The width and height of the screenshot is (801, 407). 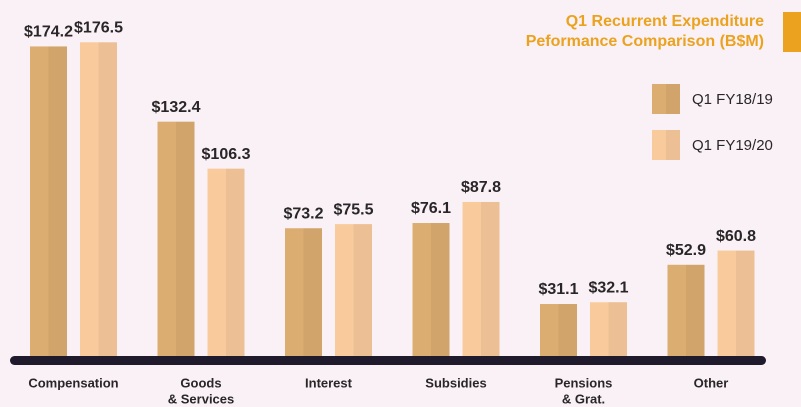 I want to click on axis-line, so click(x=388, y=360).